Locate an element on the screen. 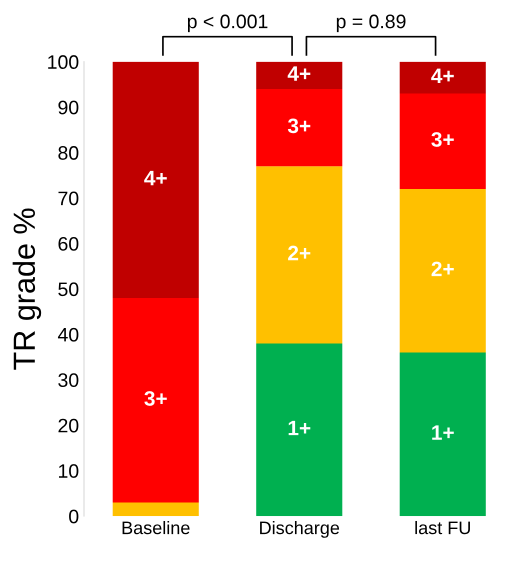  text: 1+ is located at coordinates (443, 432).